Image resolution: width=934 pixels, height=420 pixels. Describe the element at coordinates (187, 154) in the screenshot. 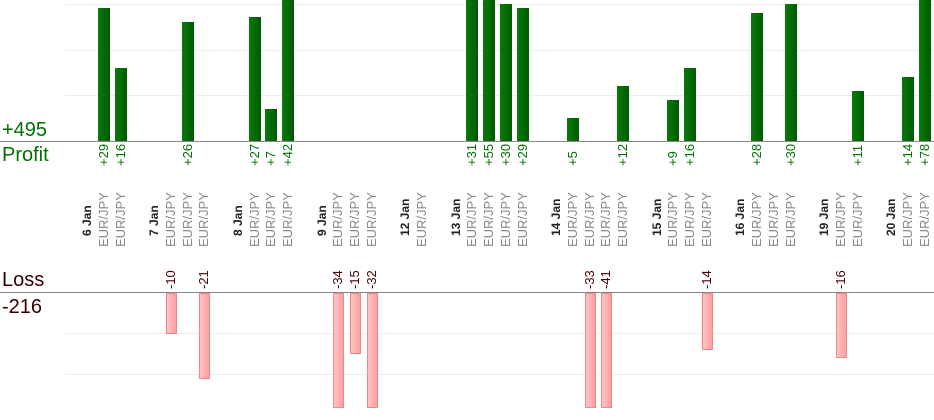

I see `profit-value-label: +26` at that location.